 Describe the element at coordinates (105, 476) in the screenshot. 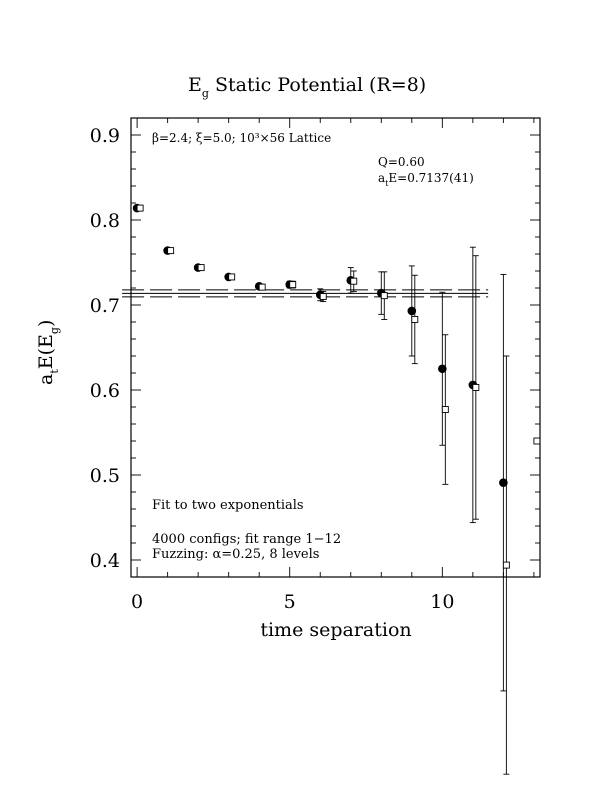

I see `y-tick-label: 0.5` at that location.